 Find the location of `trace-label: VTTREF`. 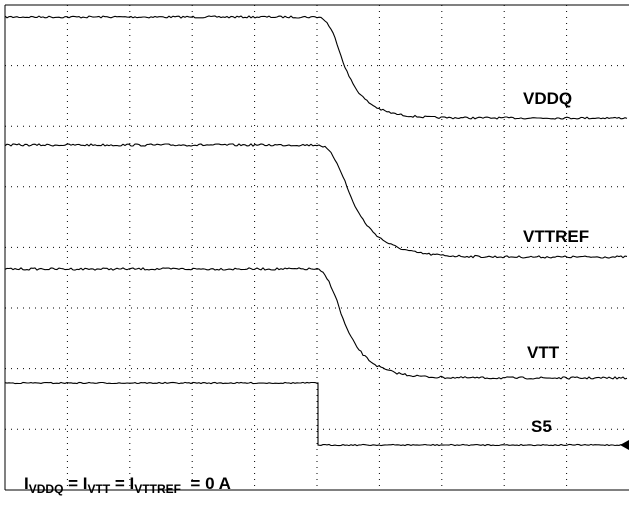

trace-label: VTTREF is located at coordinates (556, 236).